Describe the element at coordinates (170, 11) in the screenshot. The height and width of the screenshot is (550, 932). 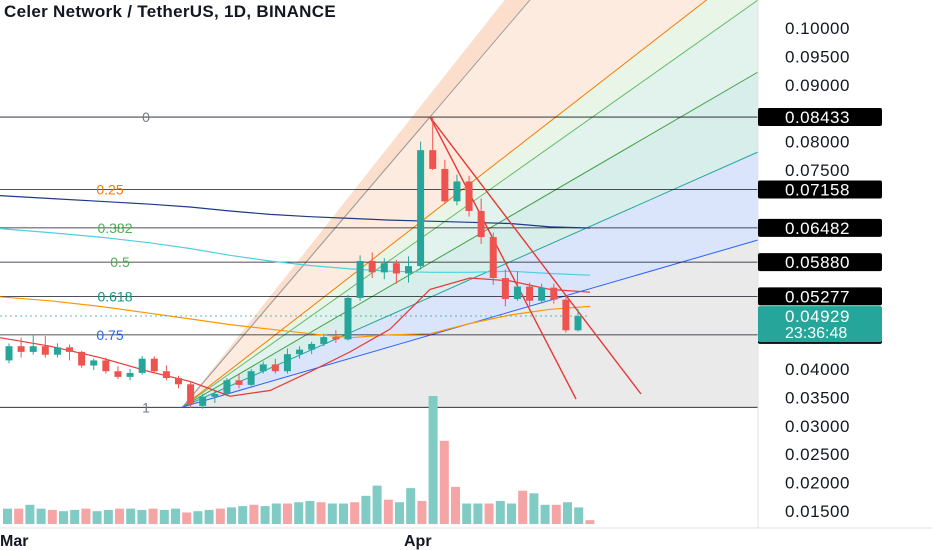
I see `chart-title: Celer Network / TetherUS, 1D, BINANCE` at that location.